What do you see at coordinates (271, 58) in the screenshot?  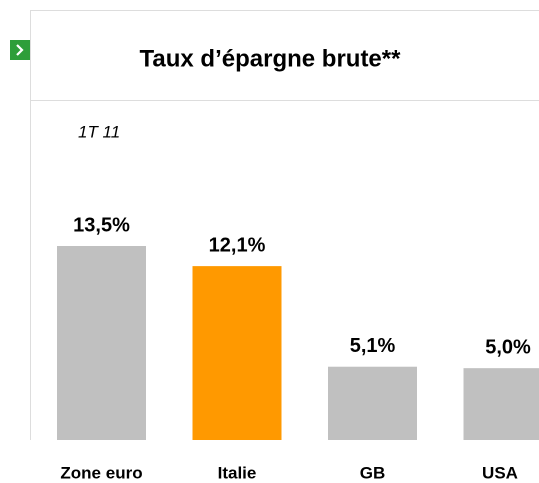 I see `chart-title: Taux d’épargne brute**` at bounding box center [271, 58].